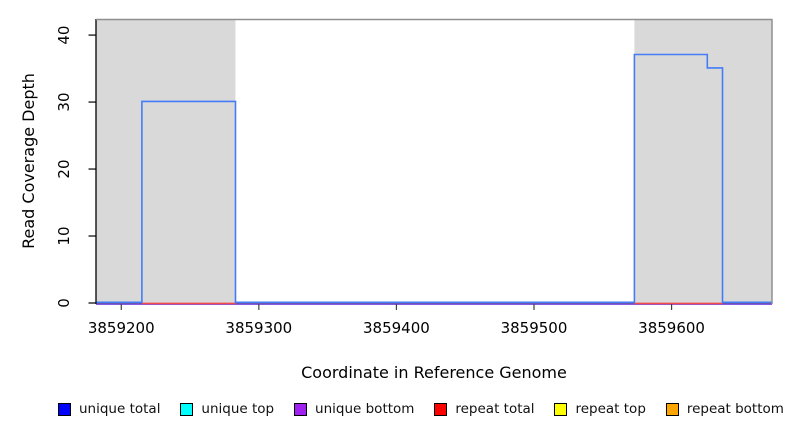 The width and height of the screenshot is (792, 432). I want to click on legend-item-repeat-bottom: repeat bottom, so click(724, 409).